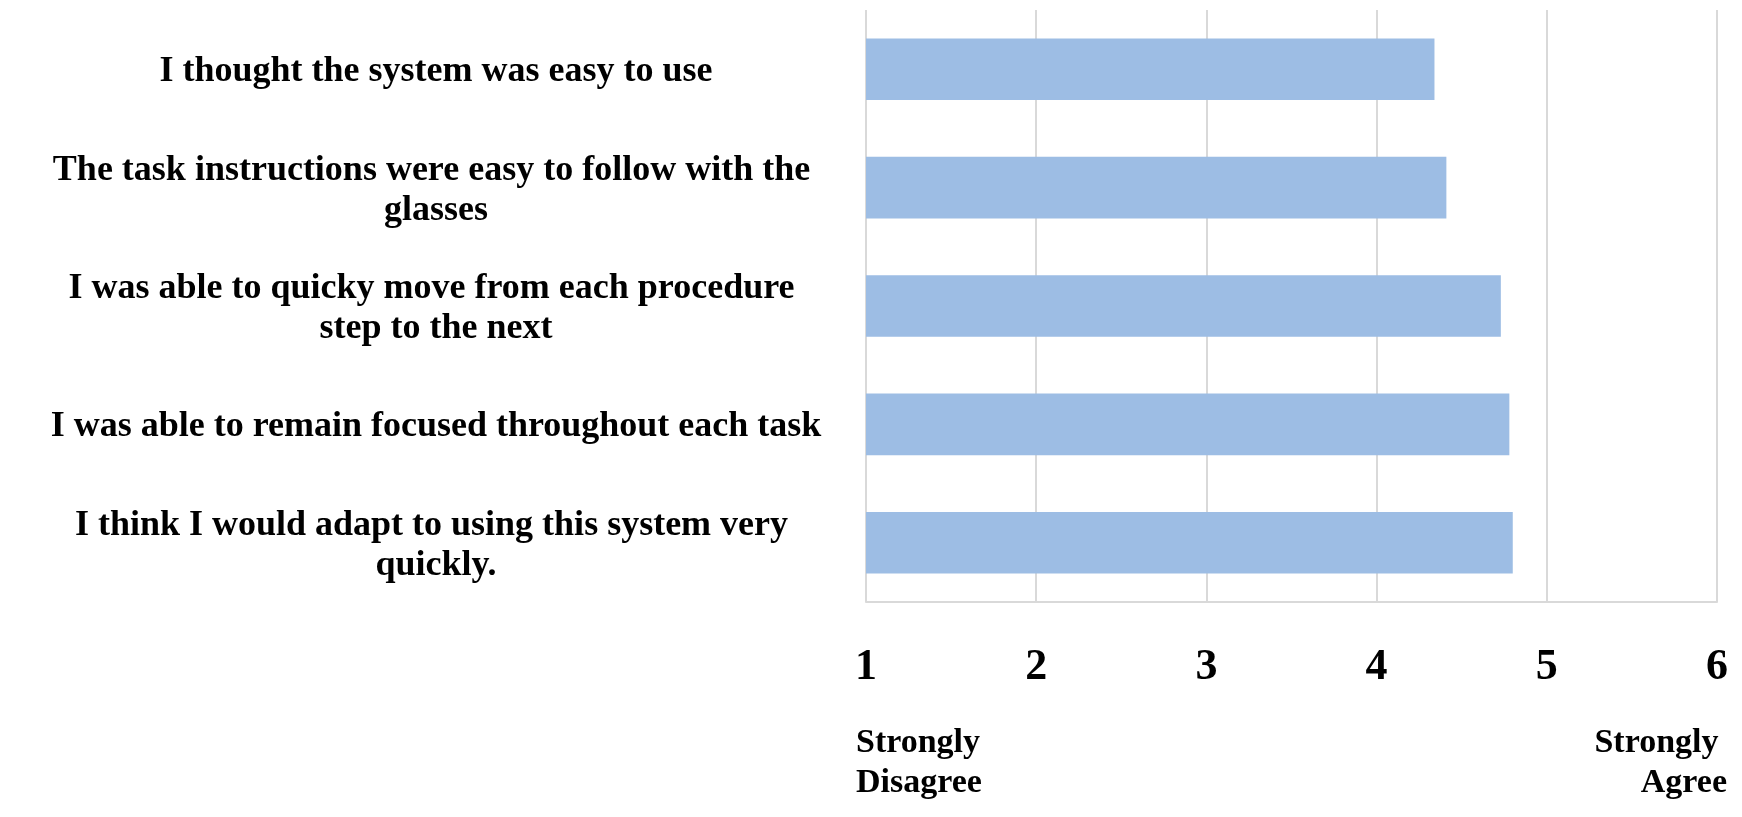 This screenshot has height=817, width=1742. Describe the element at coordinates (1036, 664) in the screenshot. I see `x-tick-label: 2` at that location.